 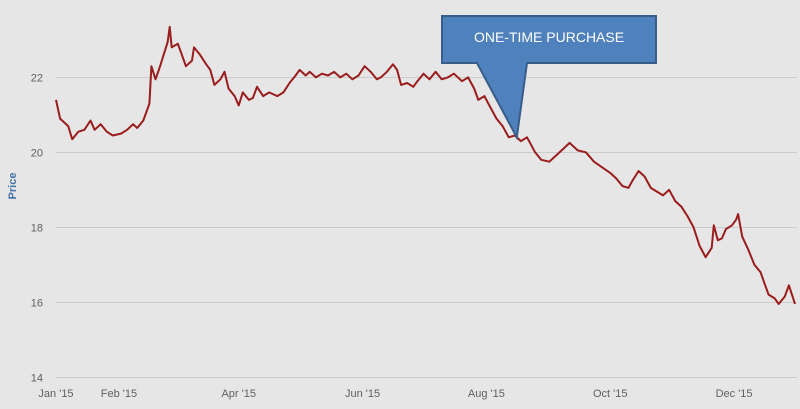 I want to click on y-tick-label: 16, so click(x=37, y=304).